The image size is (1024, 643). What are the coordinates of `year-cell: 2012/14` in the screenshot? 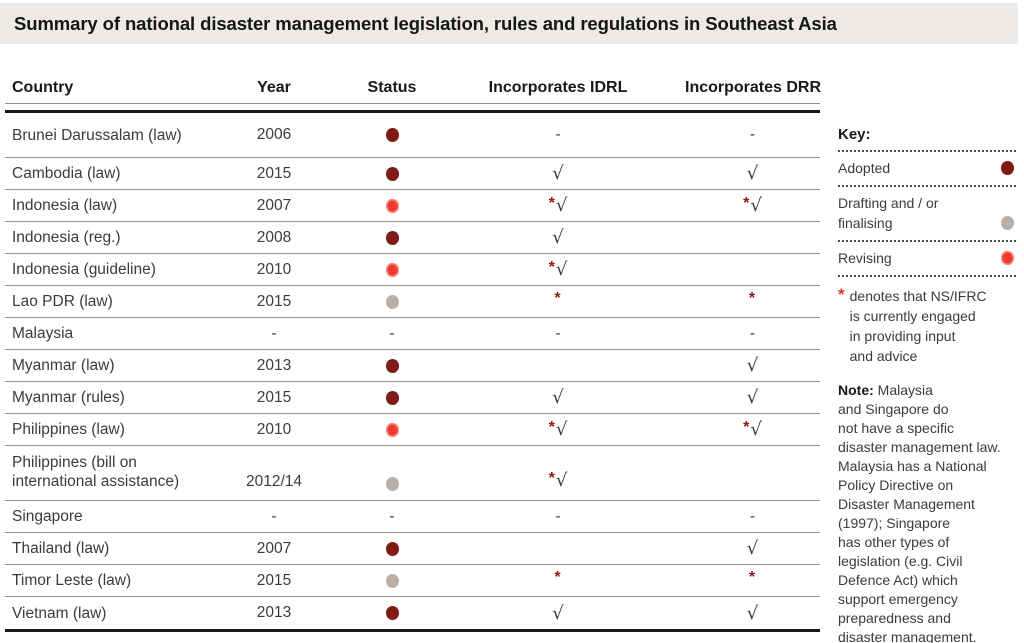 It's located at (274, 481).